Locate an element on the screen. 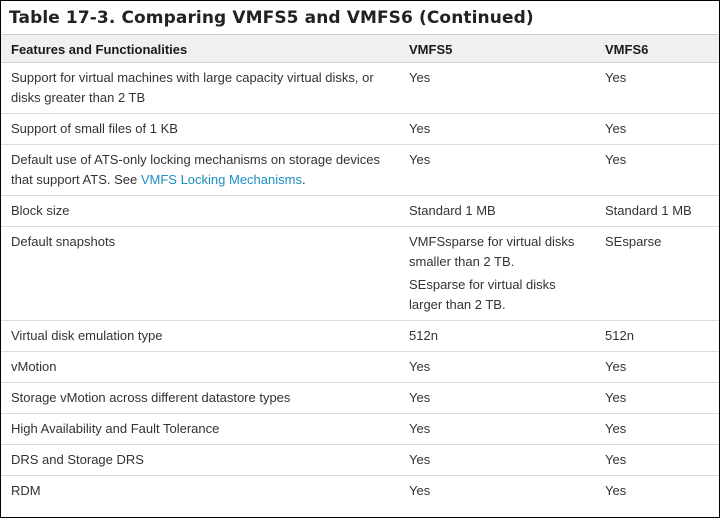  table-row: Block size Standard 1 MB Standard 1 MB is located at coordinates (360, 211).